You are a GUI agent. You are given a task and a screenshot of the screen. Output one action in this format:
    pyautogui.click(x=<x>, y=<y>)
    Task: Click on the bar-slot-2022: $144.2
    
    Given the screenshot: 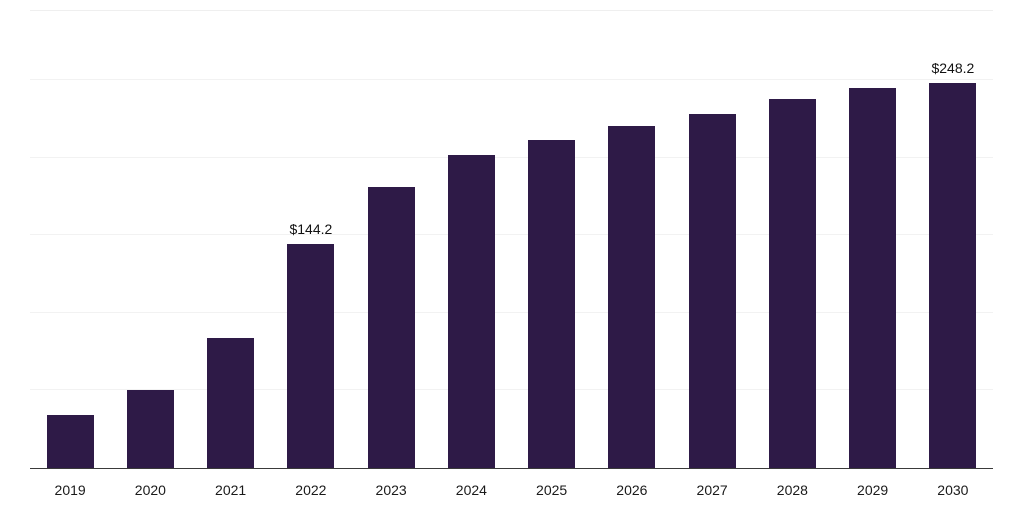 What is the action you would take?
    pyautogui.click(x=311, y=239)
    